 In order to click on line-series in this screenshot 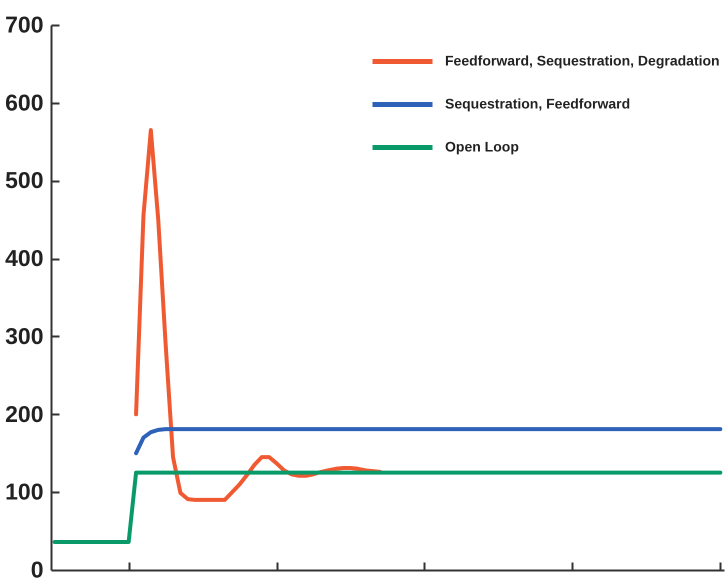, I will do `click(428, 441)`.